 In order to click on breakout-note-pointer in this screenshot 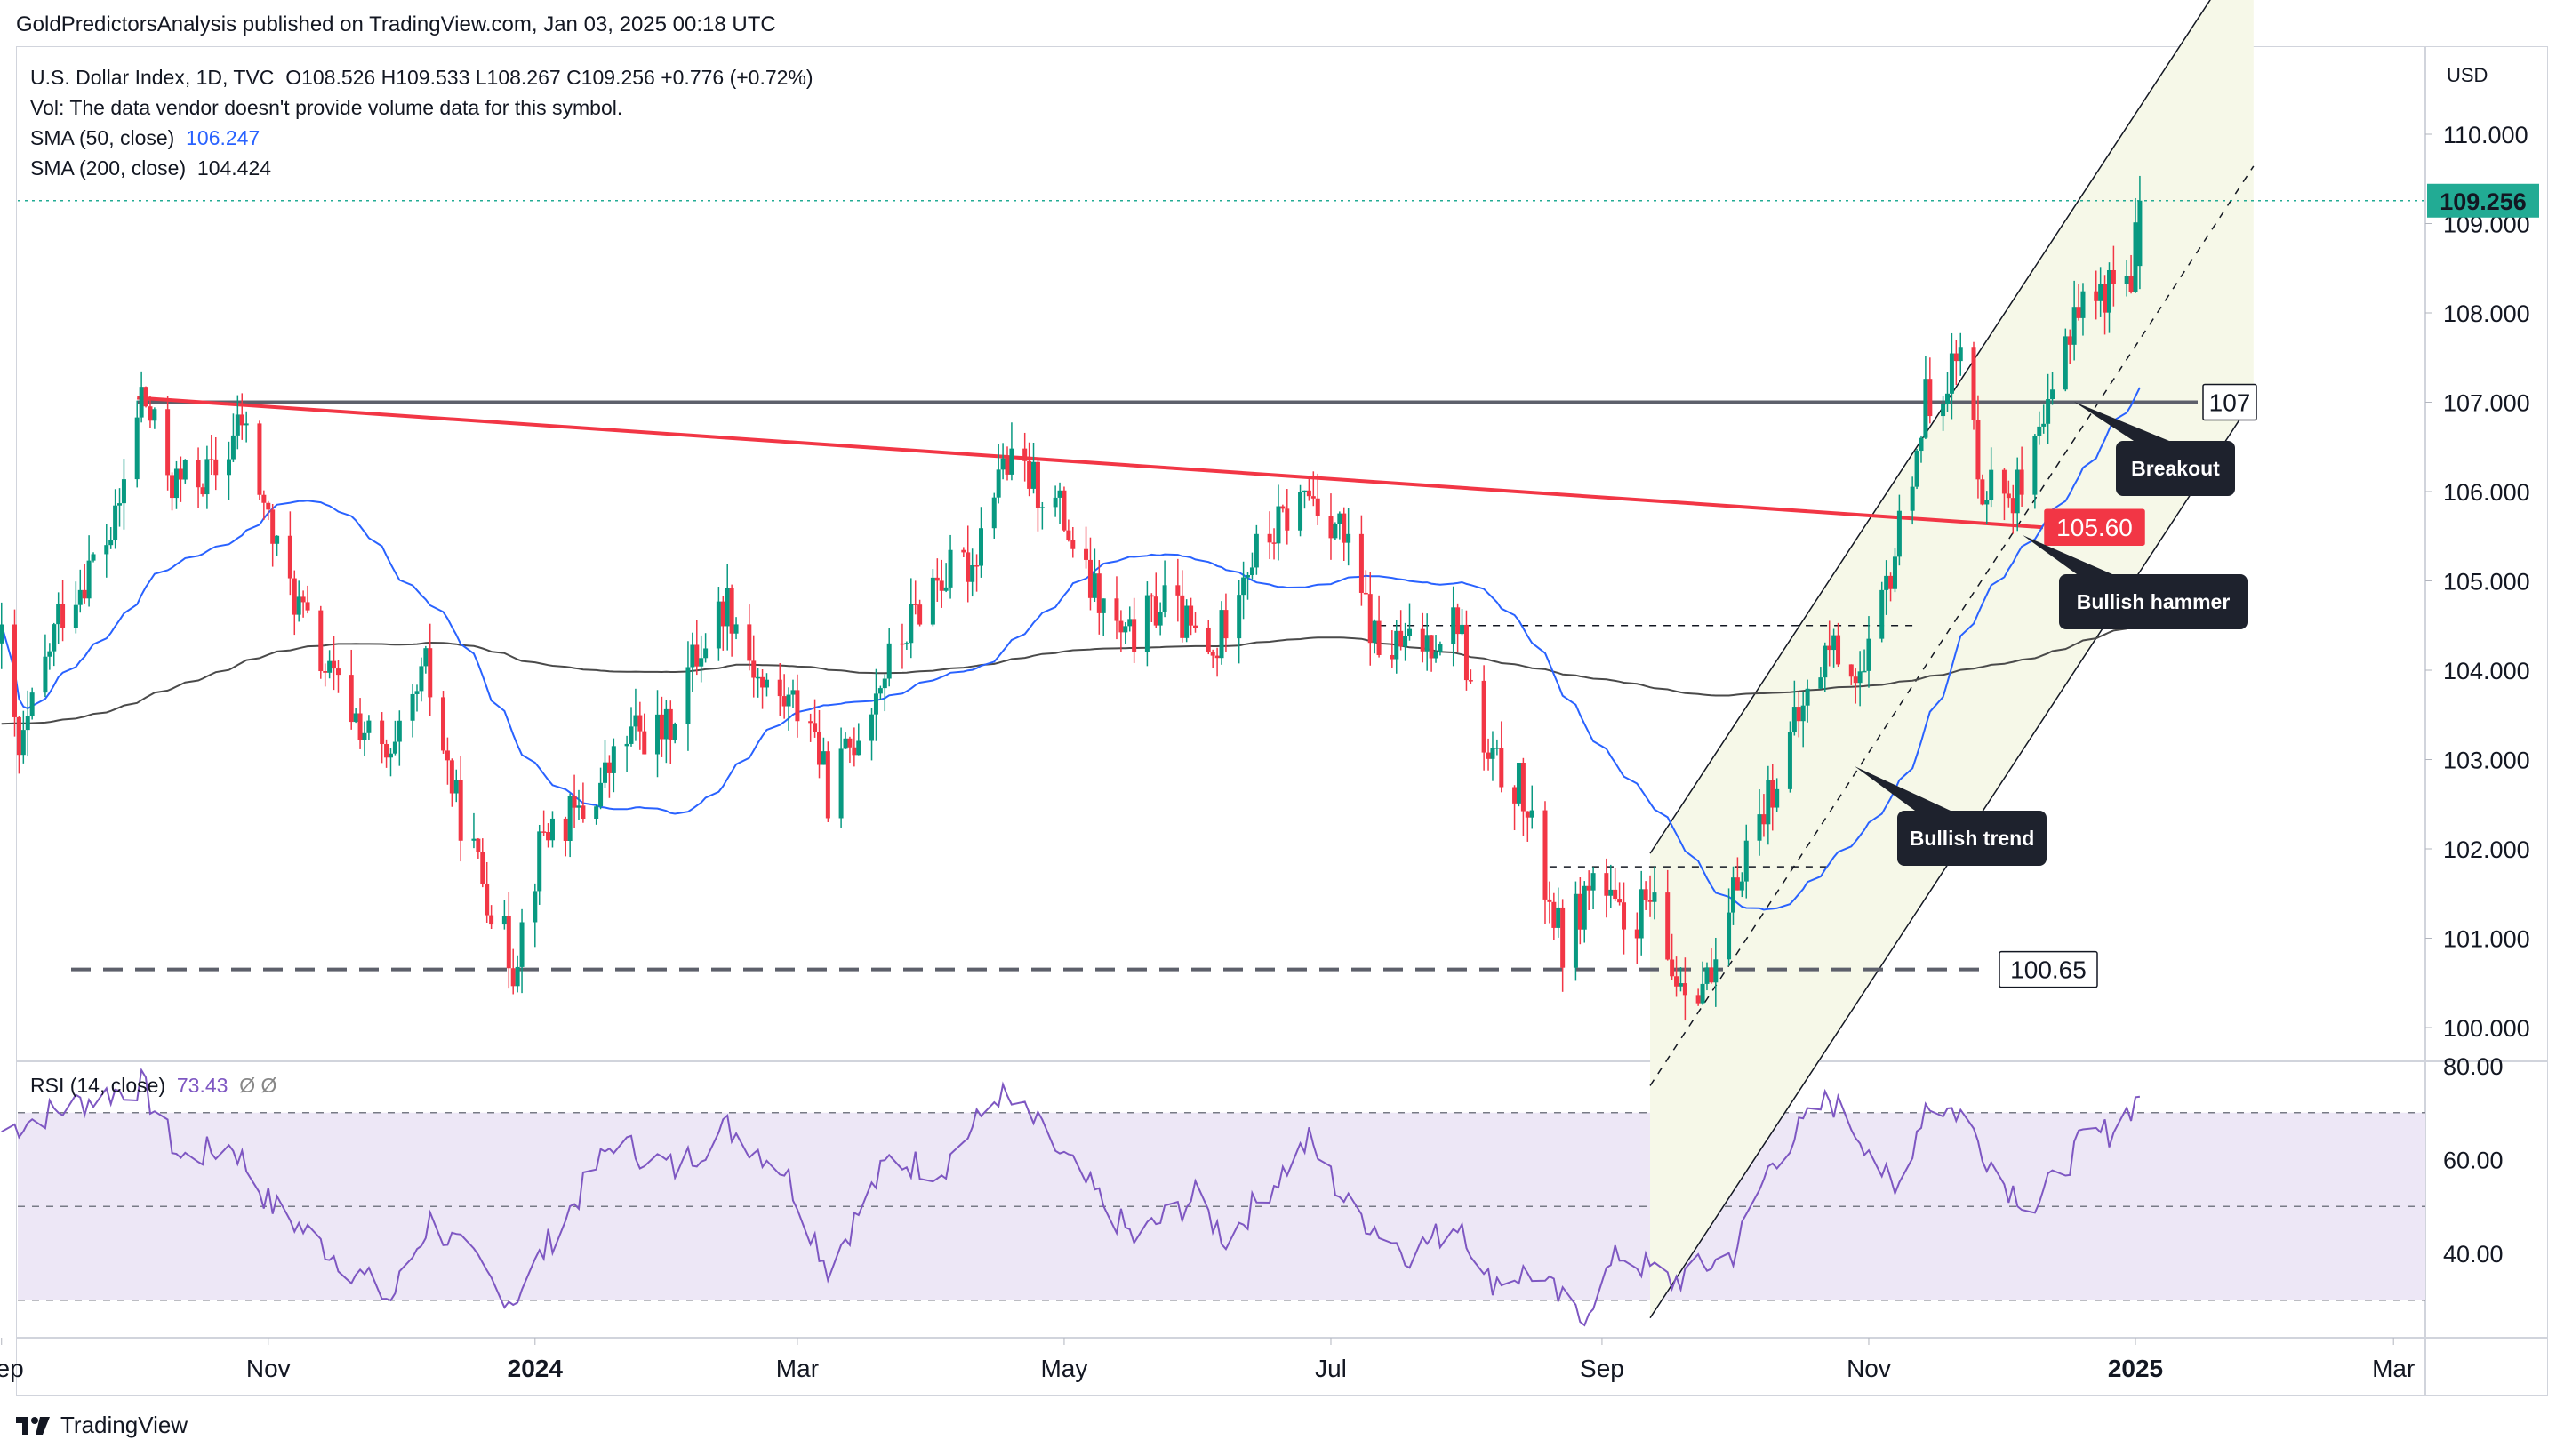, I will do `click(2121, 421)`.